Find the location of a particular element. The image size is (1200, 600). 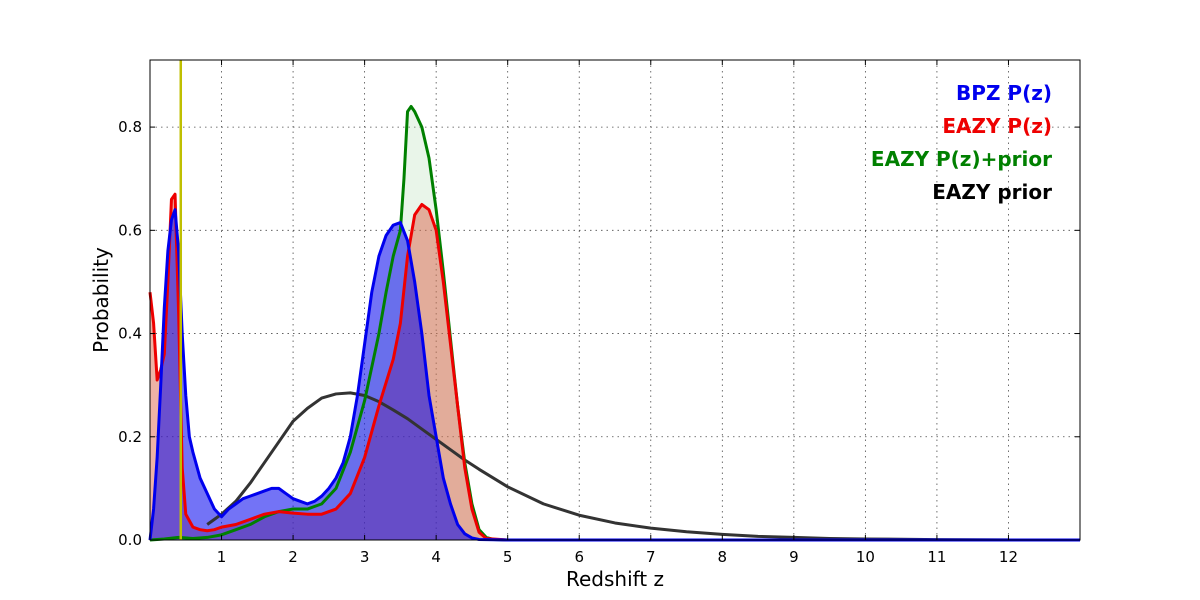

x-tick-label: 12 is located at coordinates (1008, 557).